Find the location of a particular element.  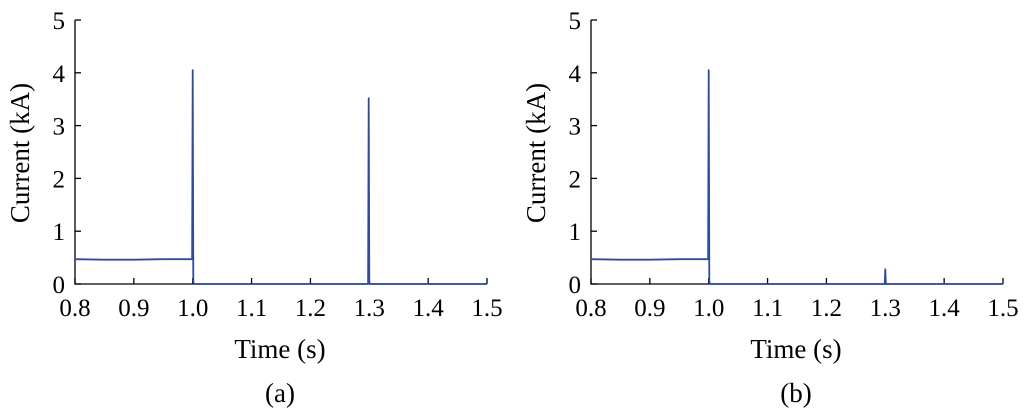

panel-label: (b) is located at coordinates (795, 393).